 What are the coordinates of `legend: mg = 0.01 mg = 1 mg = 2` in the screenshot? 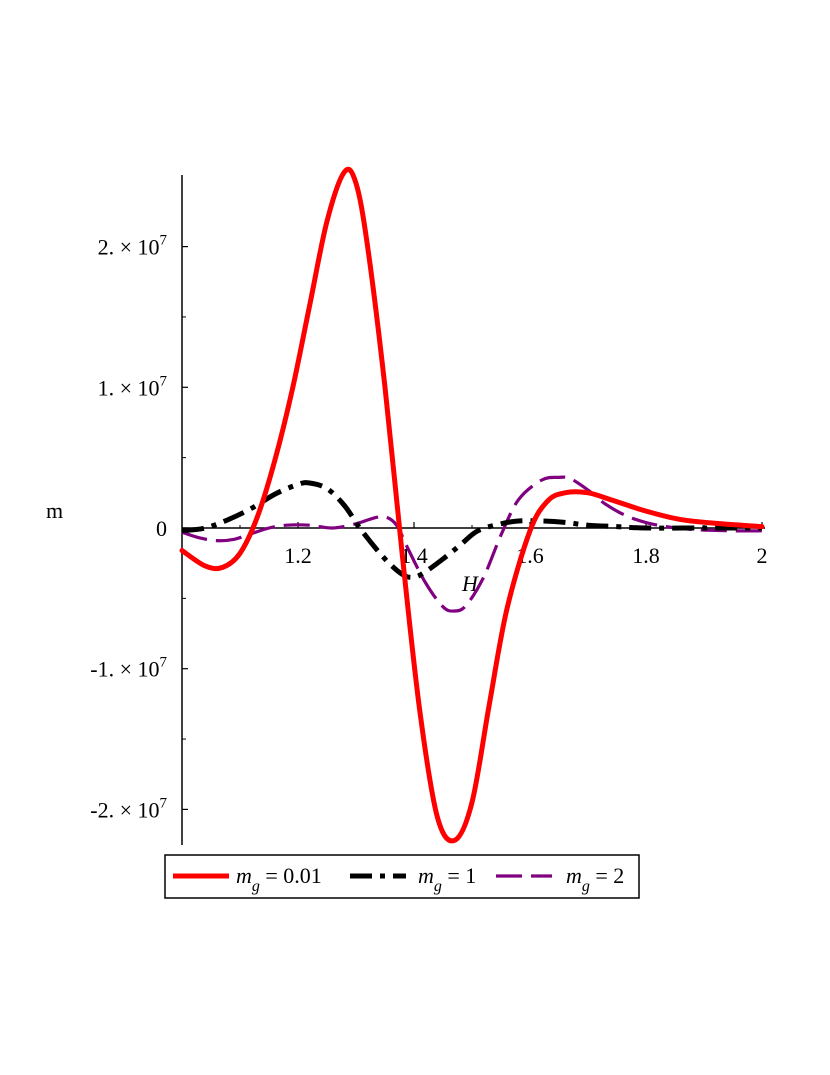 It's located at (402, 876).